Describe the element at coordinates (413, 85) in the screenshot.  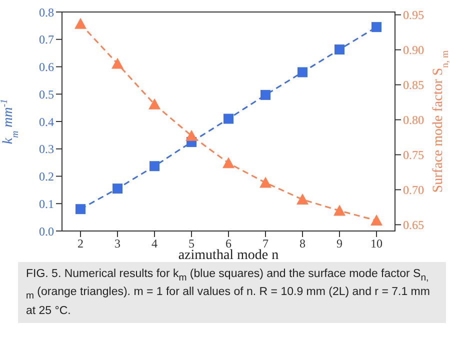
I see `y2-tick-label: 0.85` at that location.